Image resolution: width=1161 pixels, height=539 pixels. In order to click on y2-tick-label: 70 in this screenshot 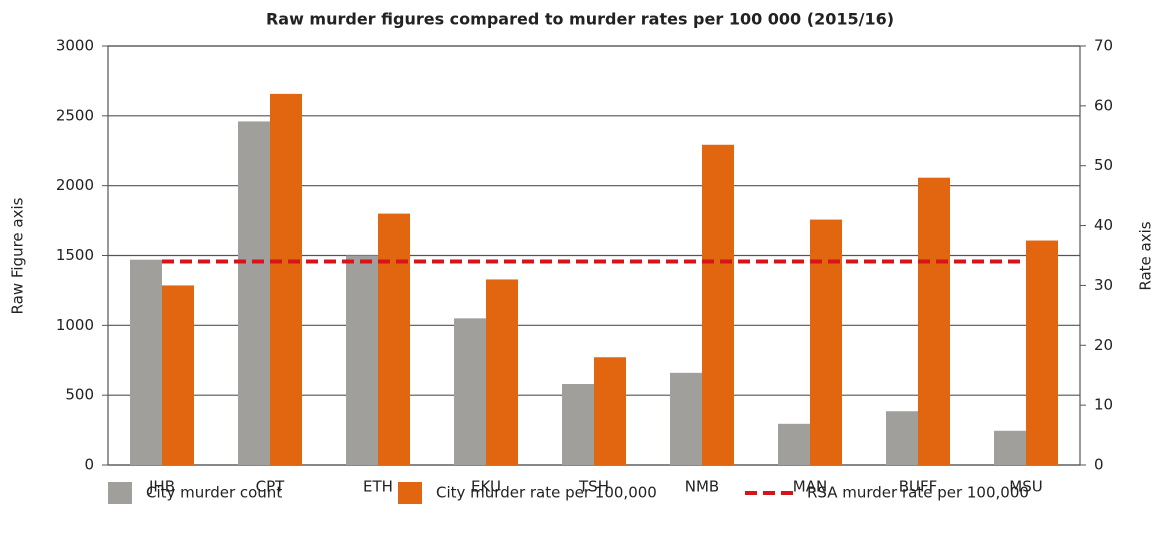, I will do `click(1103, 46)`.